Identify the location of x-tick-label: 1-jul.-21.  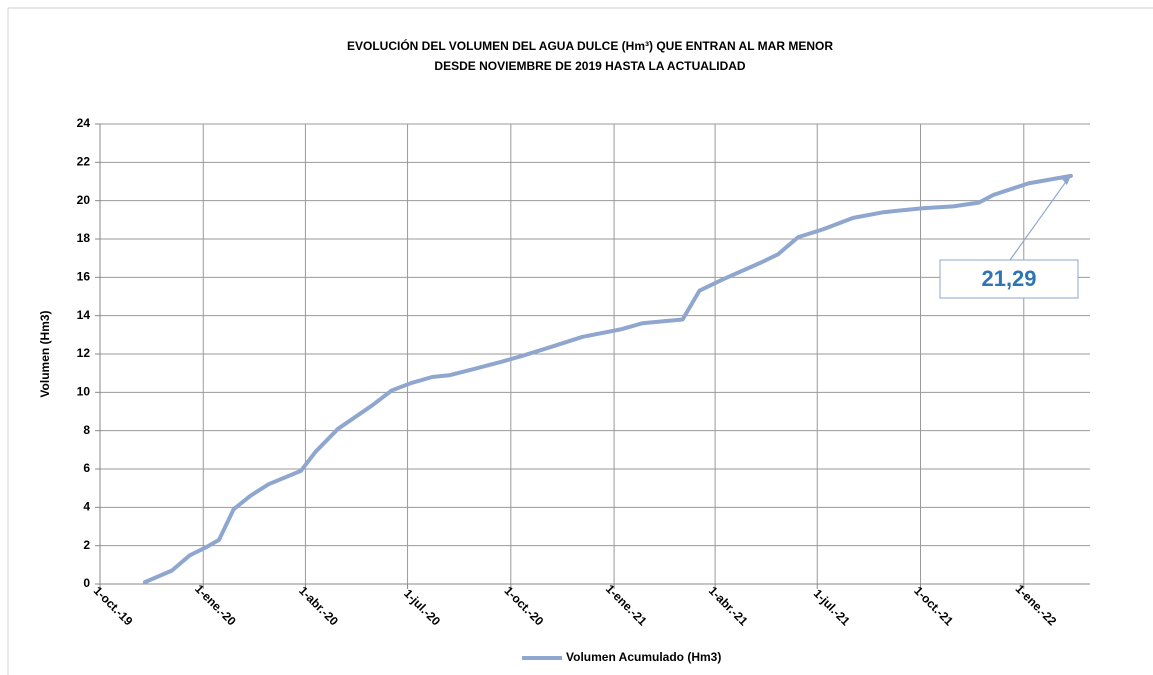
(832, 607).